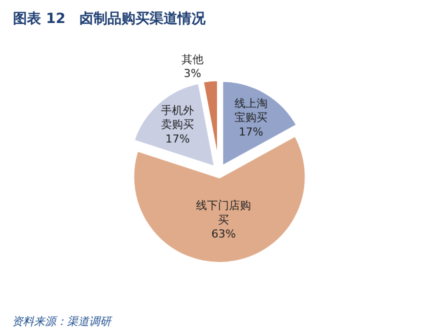 This screenshot has height=328, width=438. I want to click on slice-label: 线上淘宝购买, so click(251, 110).